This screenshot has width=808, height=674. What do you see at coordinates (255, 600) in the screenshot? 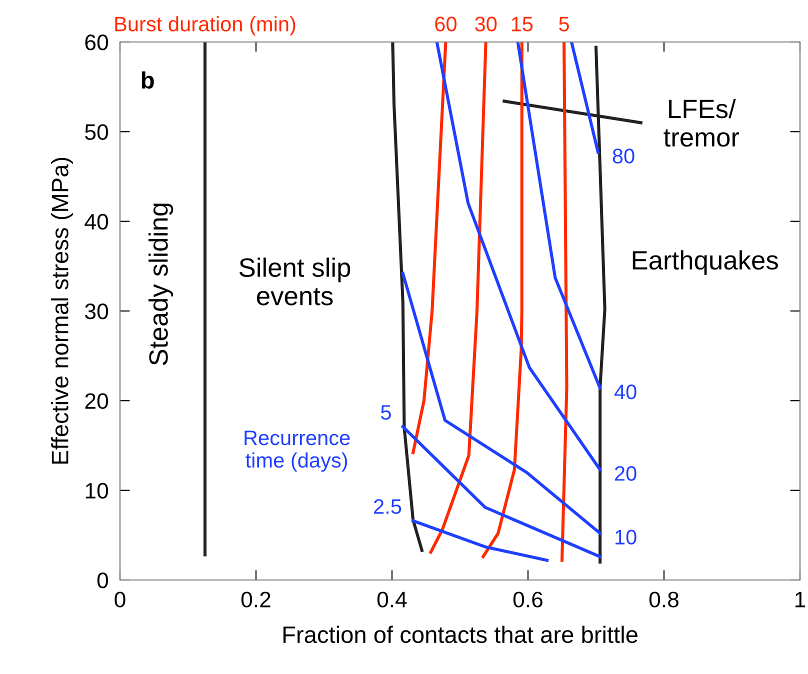
I see `x-tick-label: 0.2` at bounding box center [255, 600].